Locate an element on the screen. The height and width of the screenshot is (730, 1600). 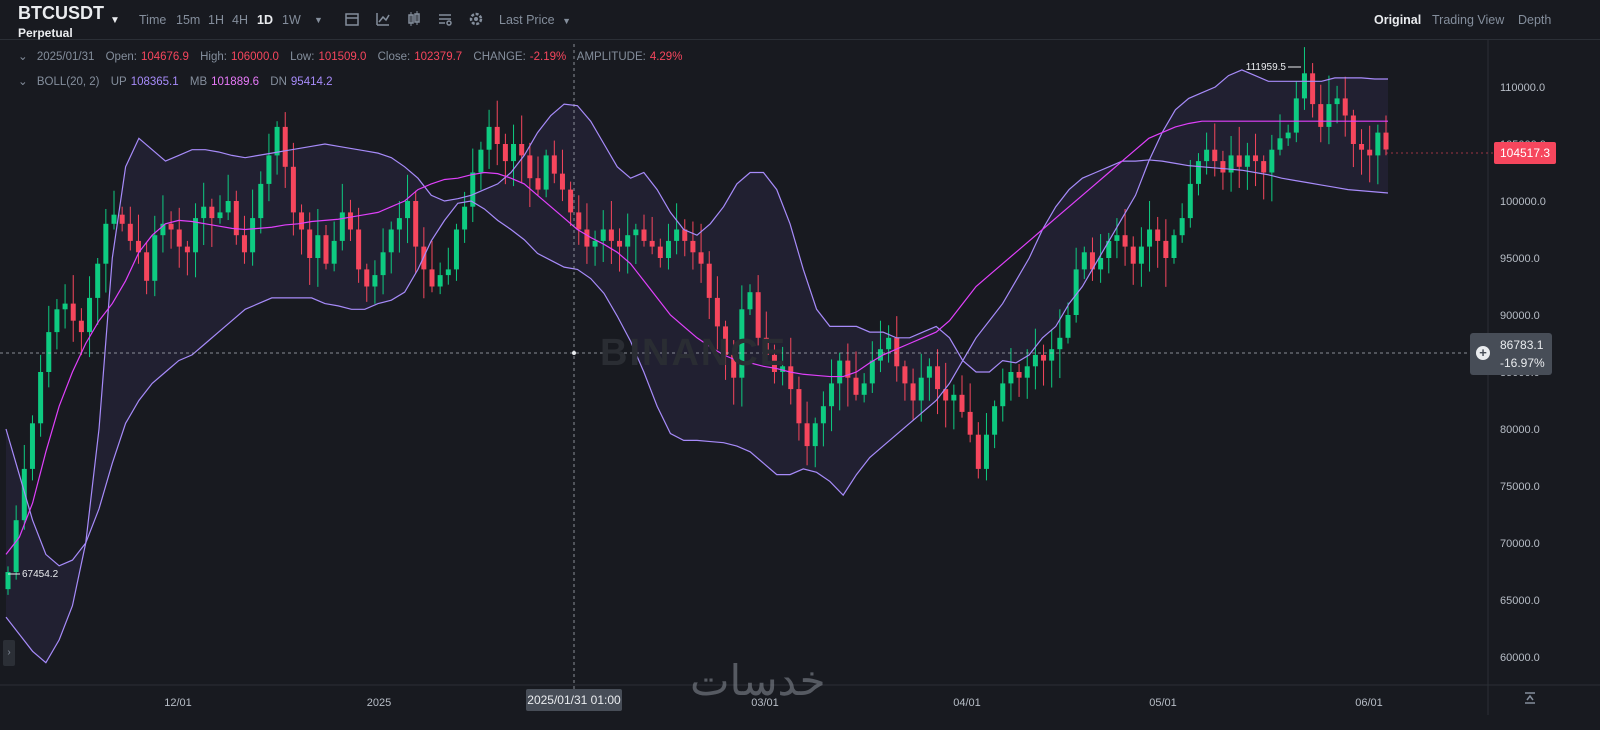
collapse-ohlc-icon: ⌄ is located at coordinates (23, 57).